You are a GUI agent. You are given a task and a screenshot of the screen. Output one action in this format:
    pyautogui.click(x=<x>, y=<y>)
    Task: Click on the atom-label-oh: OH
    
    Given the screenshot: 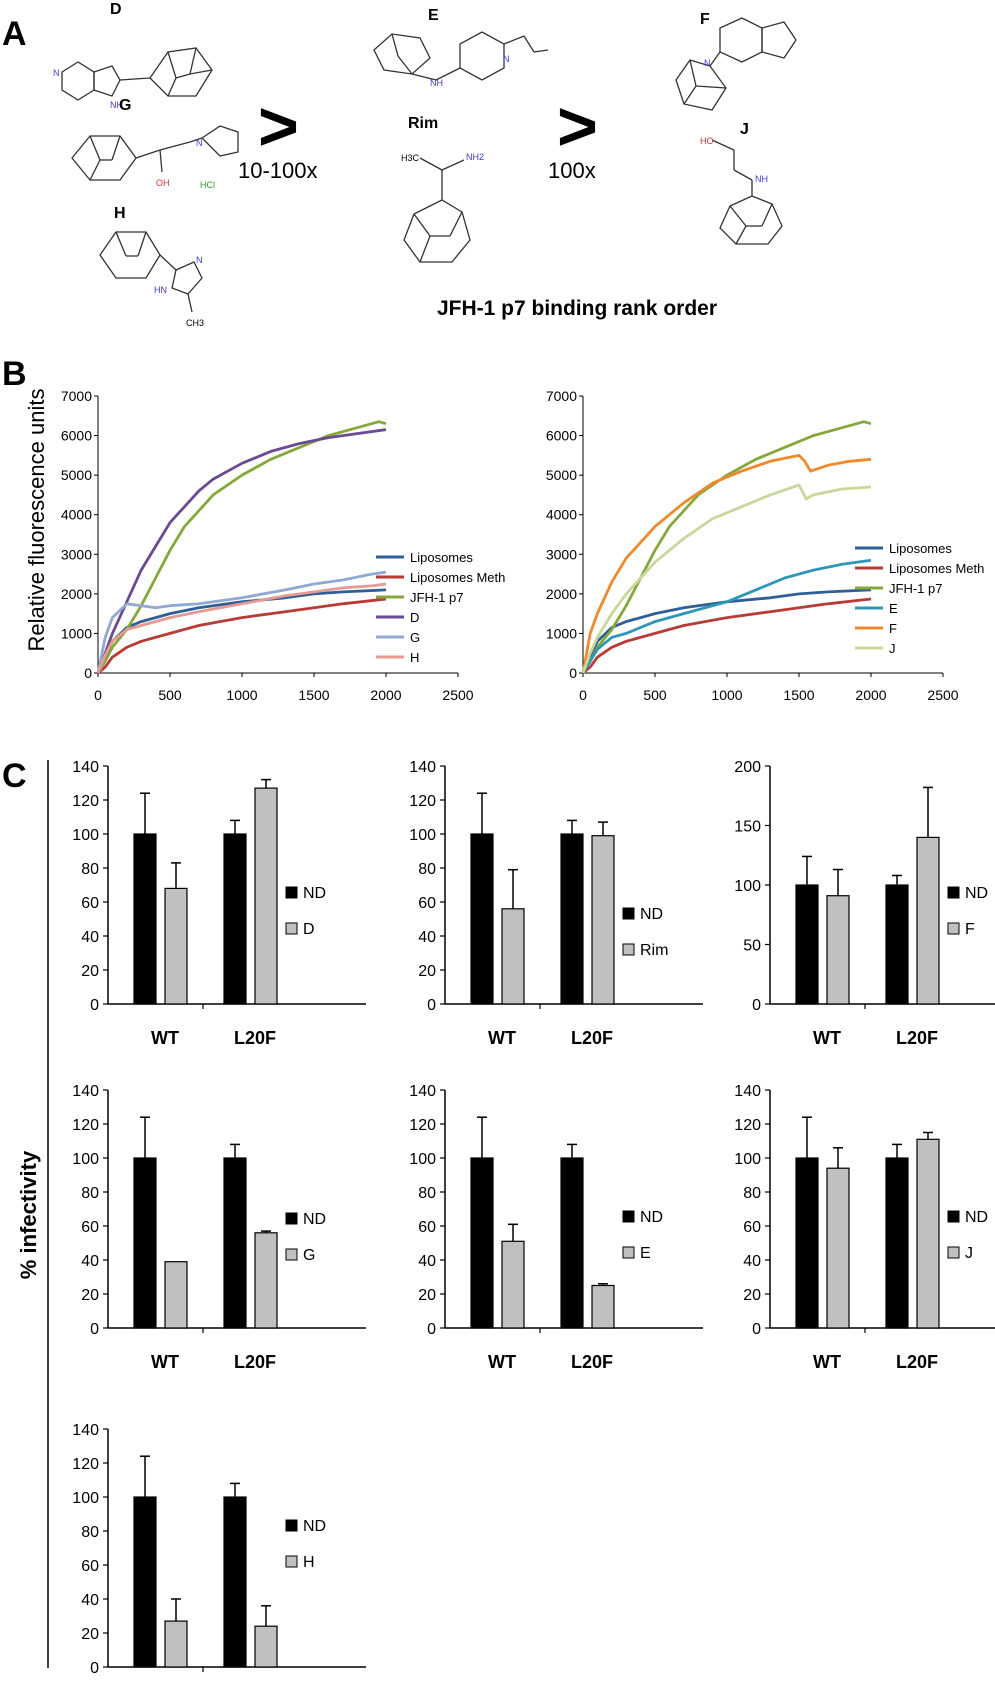 What is the action you would take?
    pyautogui.click(x=163, y=183)
    